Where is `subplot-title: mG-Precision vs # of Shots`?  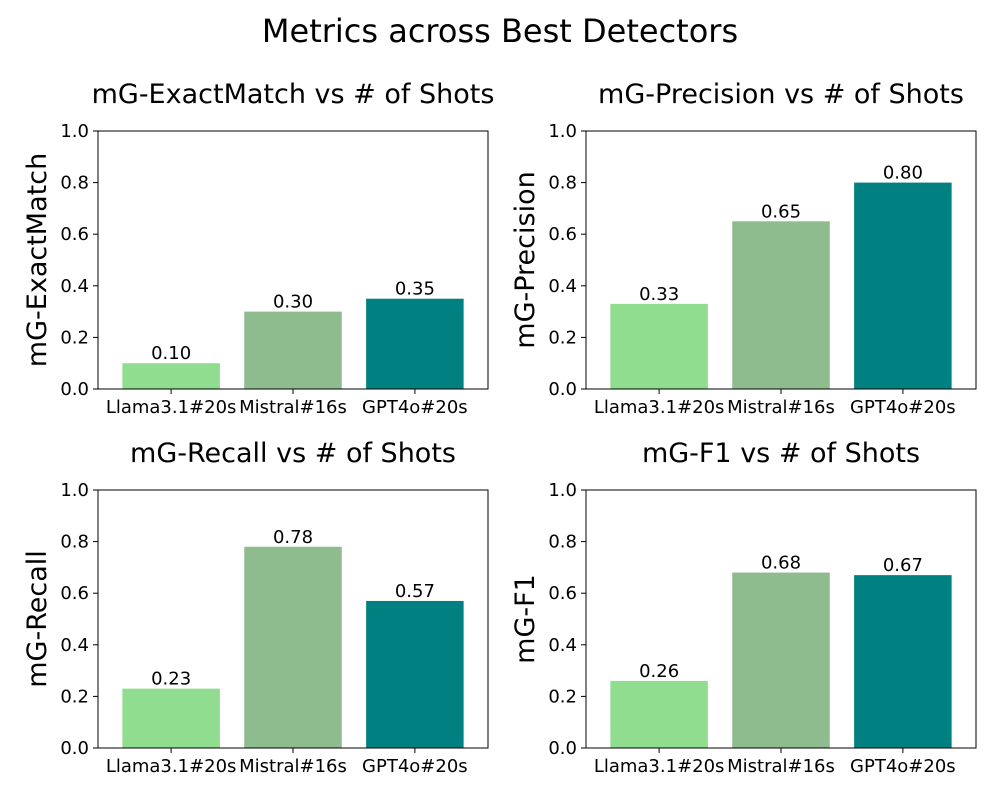
subplot-title: mG-Precision vs # of Shots is located at coordinates (781, 94).